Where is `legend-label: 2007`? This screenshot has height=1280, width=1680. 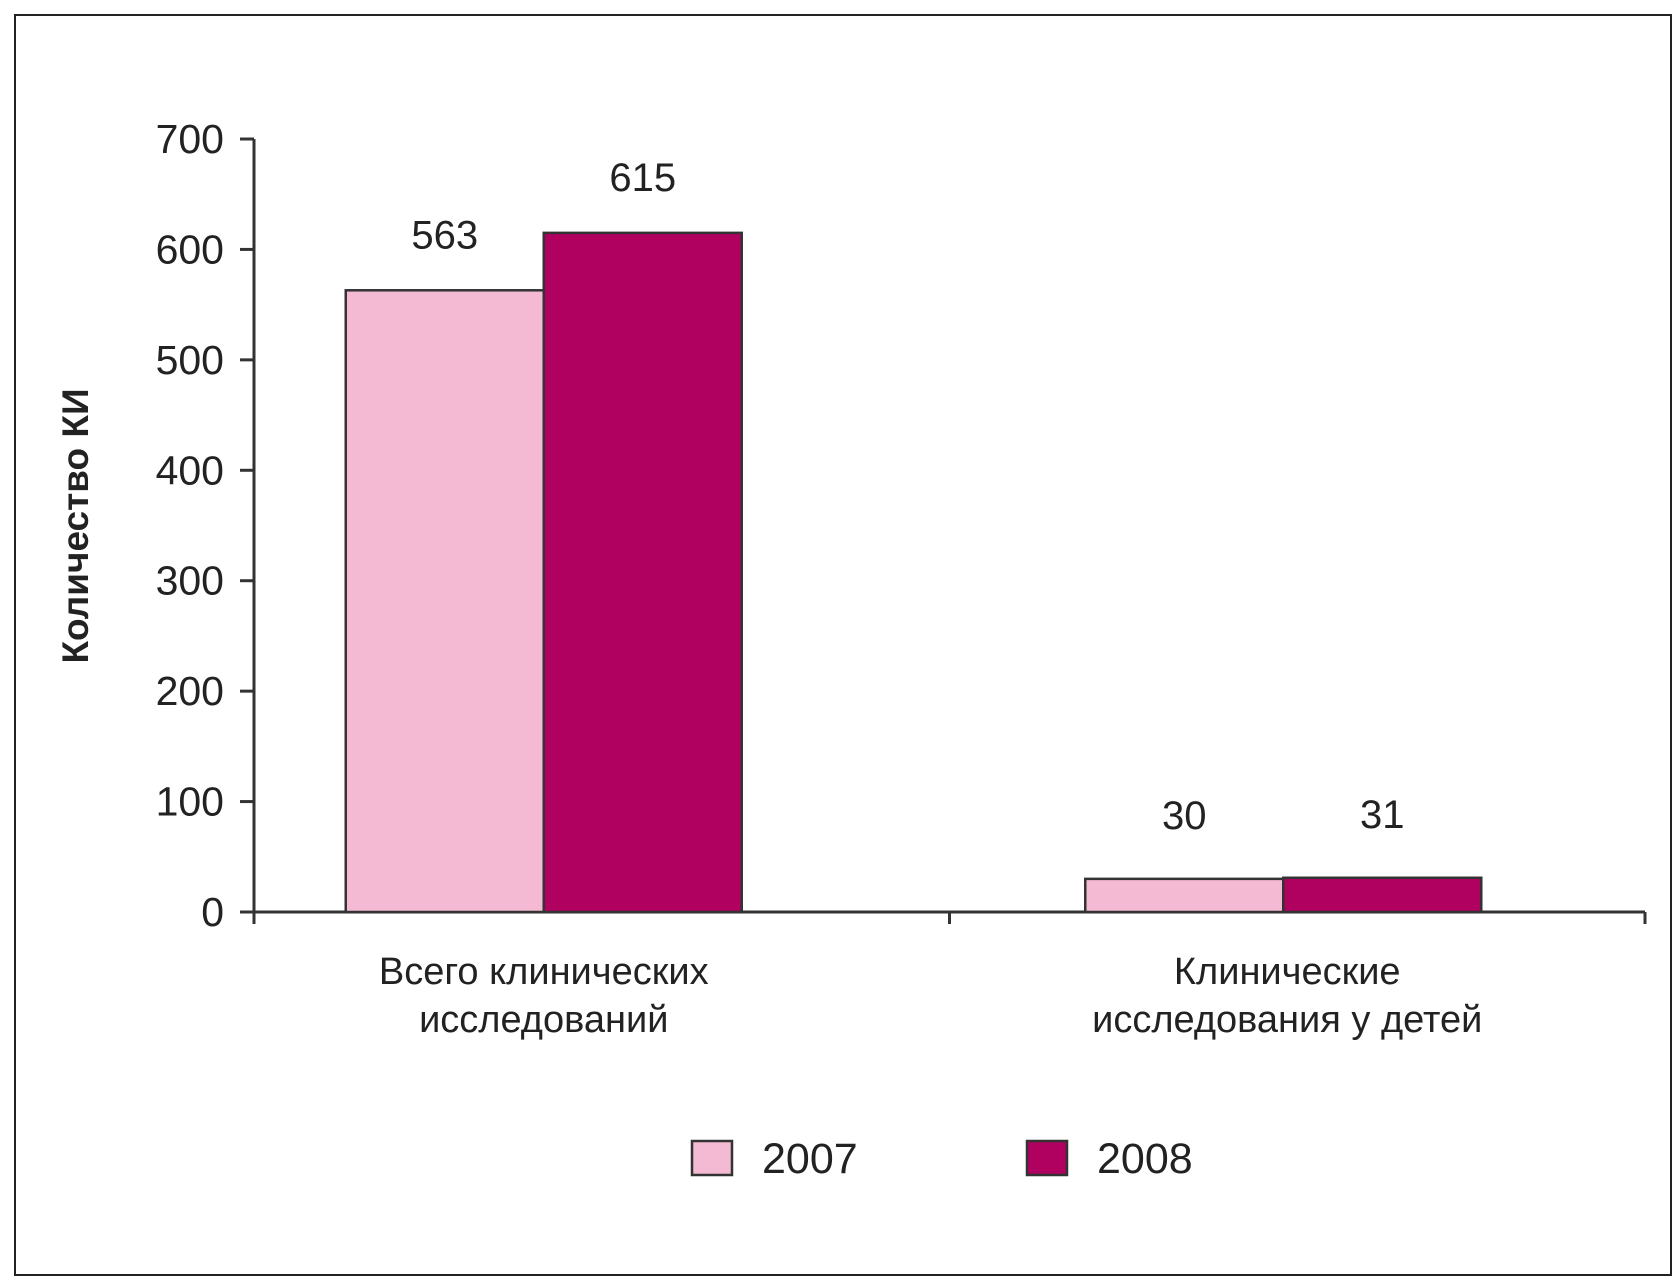
legend-label: 2007 is located at coordinates (810, 1159).